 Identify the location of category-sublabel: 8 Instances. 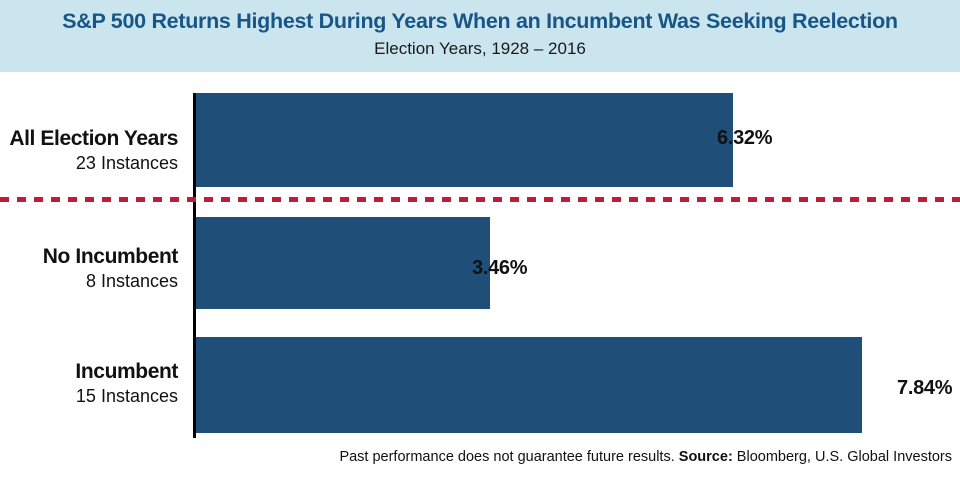
(131, 281).